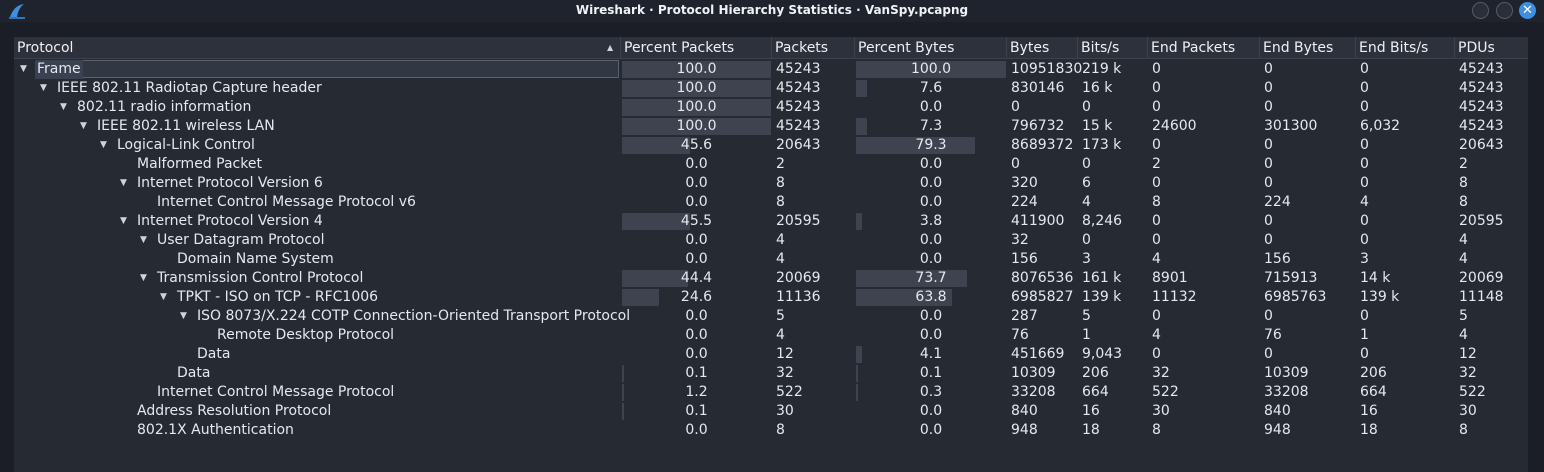 Image resolution: width=1544 pixels, height=472 pixels. What do you see at coordinates (1156, 335) in the screenshot?
I see `end-packets-cell: 4` at bounding box center [1156, 335].